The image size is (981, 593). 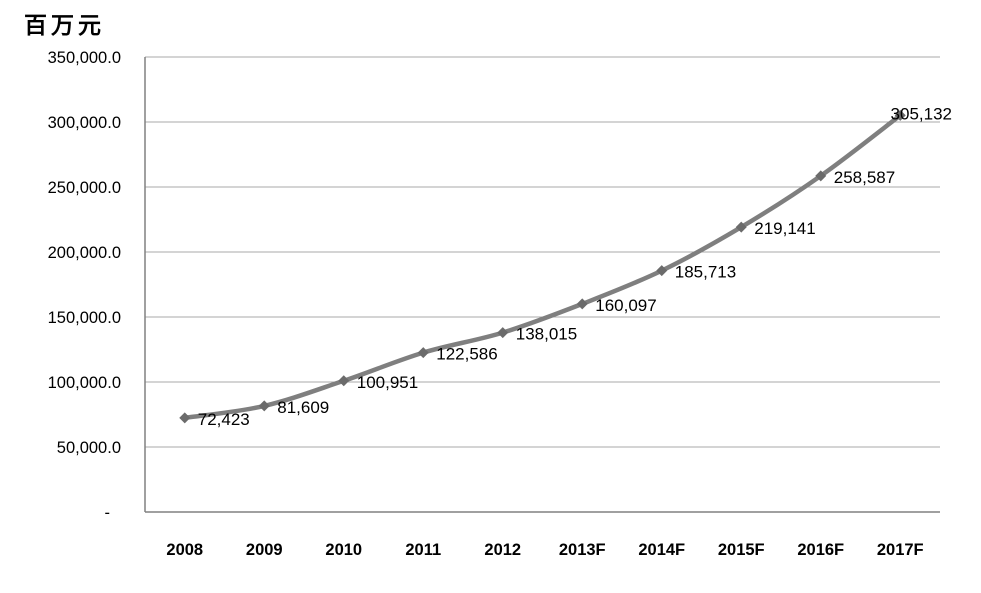 What do you see at coordinates (84, 318) in the screenshot?
I see `y-tick-label: 150,000.0` at bounding box center [84, 318].